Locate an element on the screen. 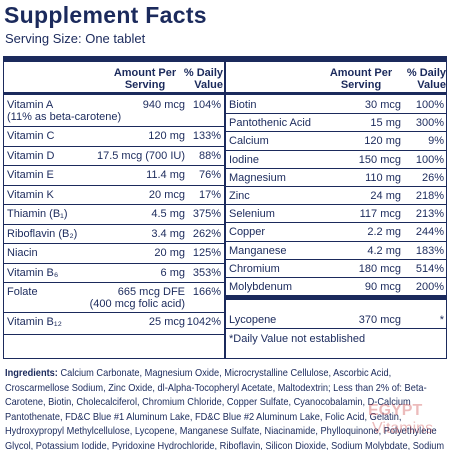 This screenshot has height=450, width=450. amount: 180 mcg is located at coordinates (379, 268).